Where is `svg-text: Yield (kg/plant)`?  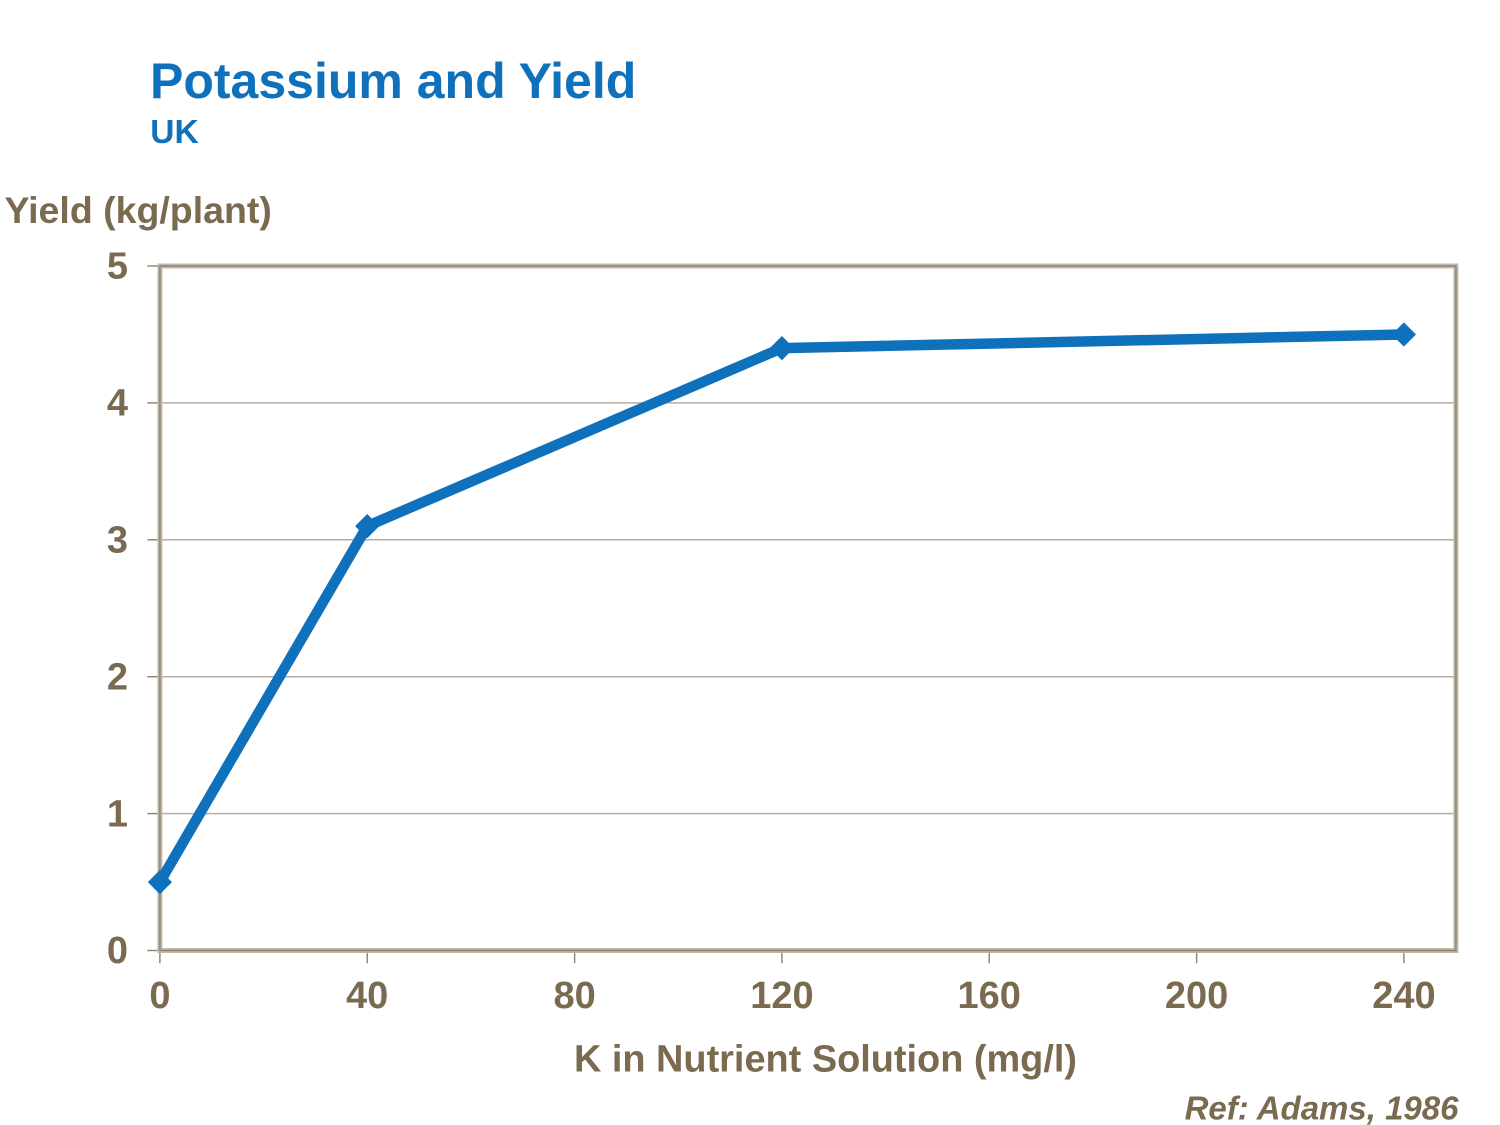
svg-text: Yield (kg/plant) is located at coordinates (138, 210).